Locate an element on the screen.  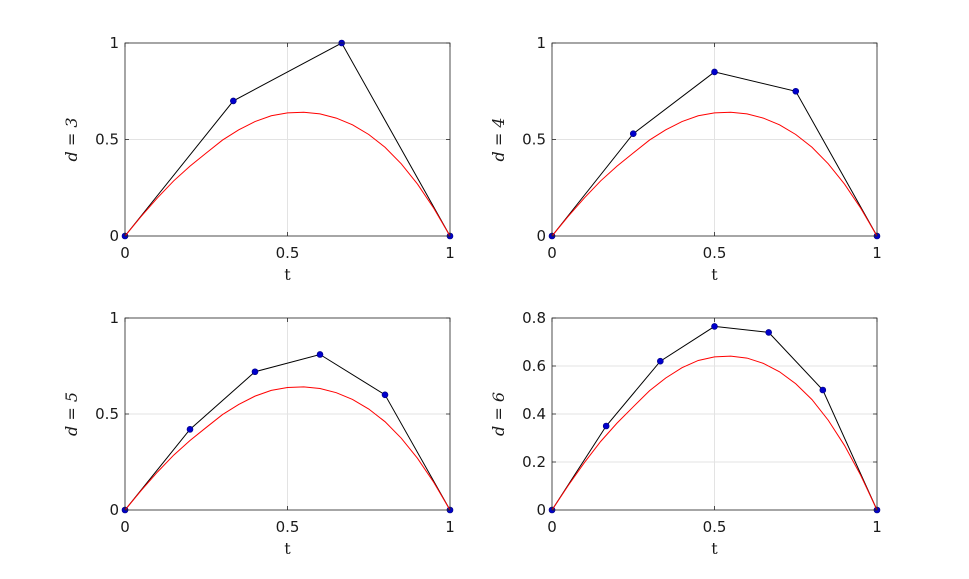
y-axis-label: d = 4 is located at coordinates (498, 140).